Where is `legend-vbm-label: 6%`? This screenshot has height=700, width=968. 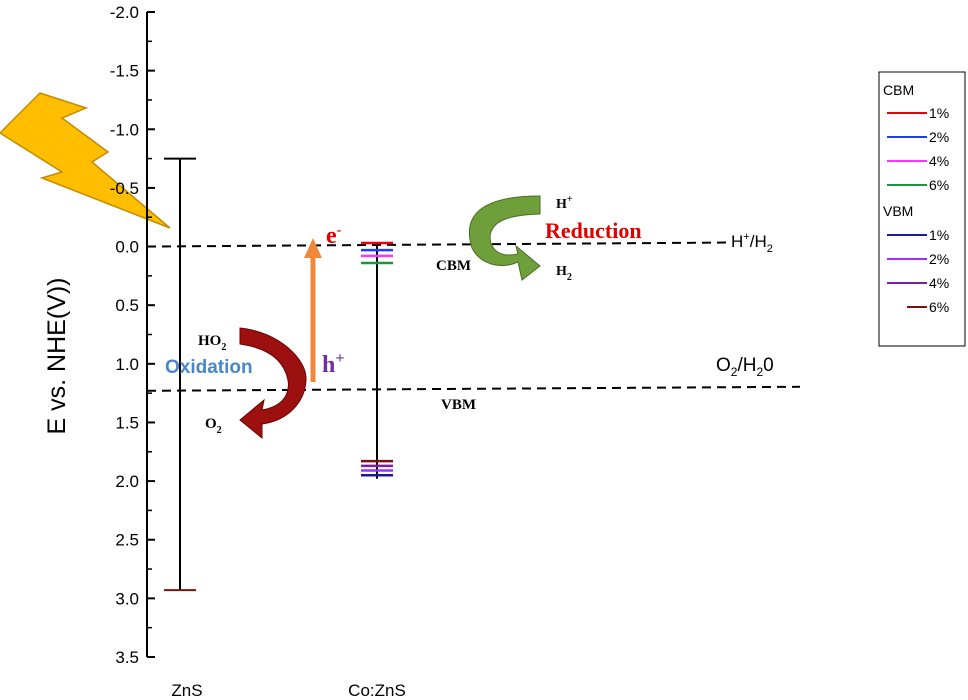
legend-vbm-label: 6% is located at coordinates (939, 307).